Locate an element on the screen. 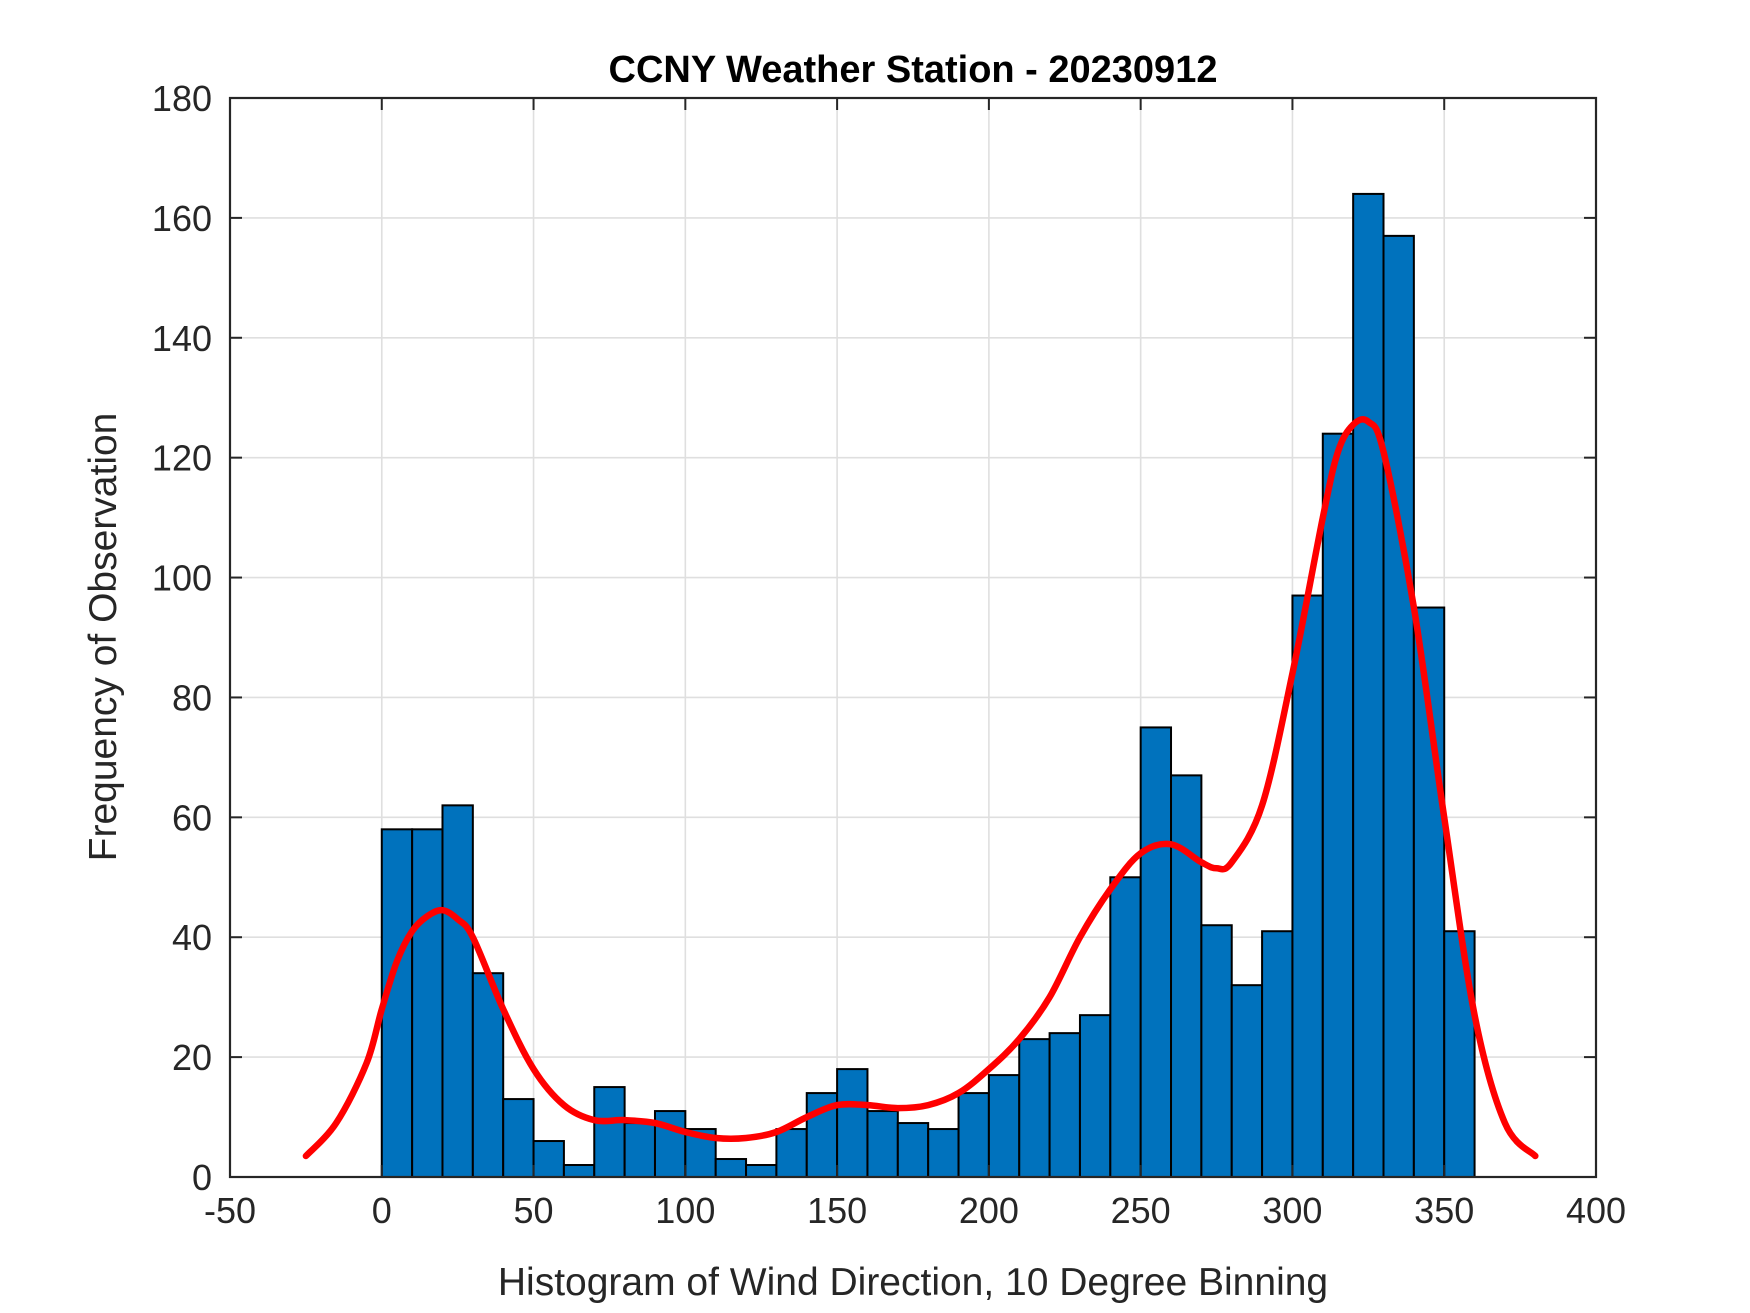 The height and width of the screenshot is (1313, 1750). x-tick-label: 400 is located at coordinates (1596, 1210).